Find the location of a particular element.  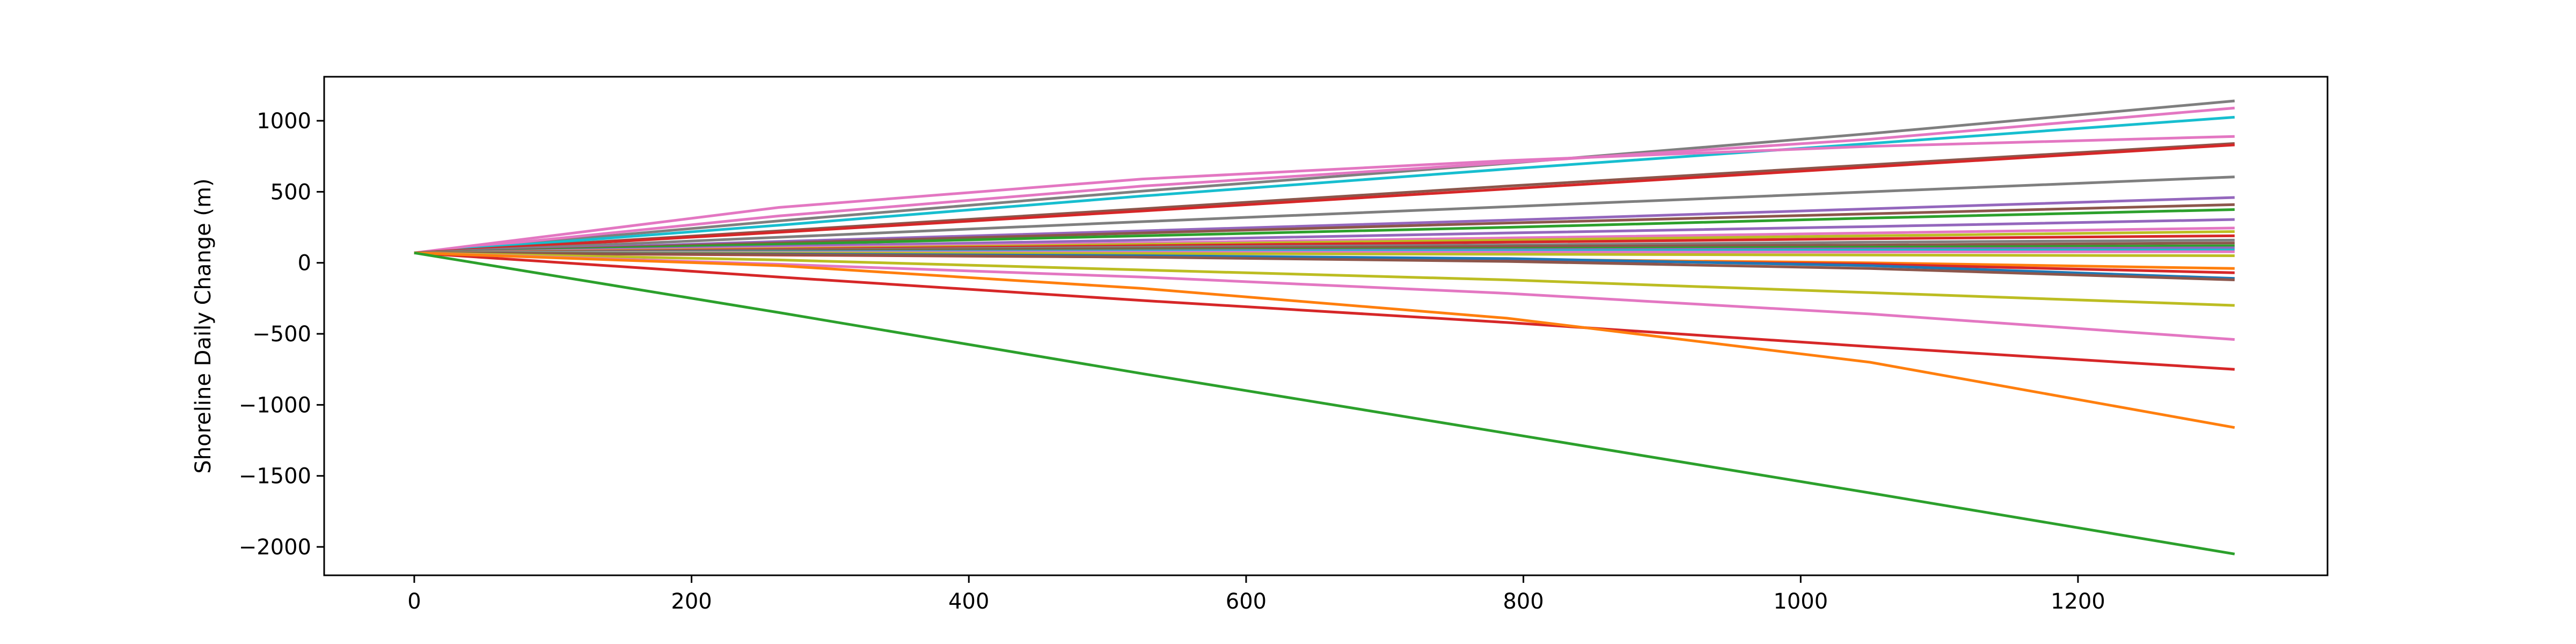

y-axis-title: Shoreline Daily Change (m) is located at coordinates (203, 325).